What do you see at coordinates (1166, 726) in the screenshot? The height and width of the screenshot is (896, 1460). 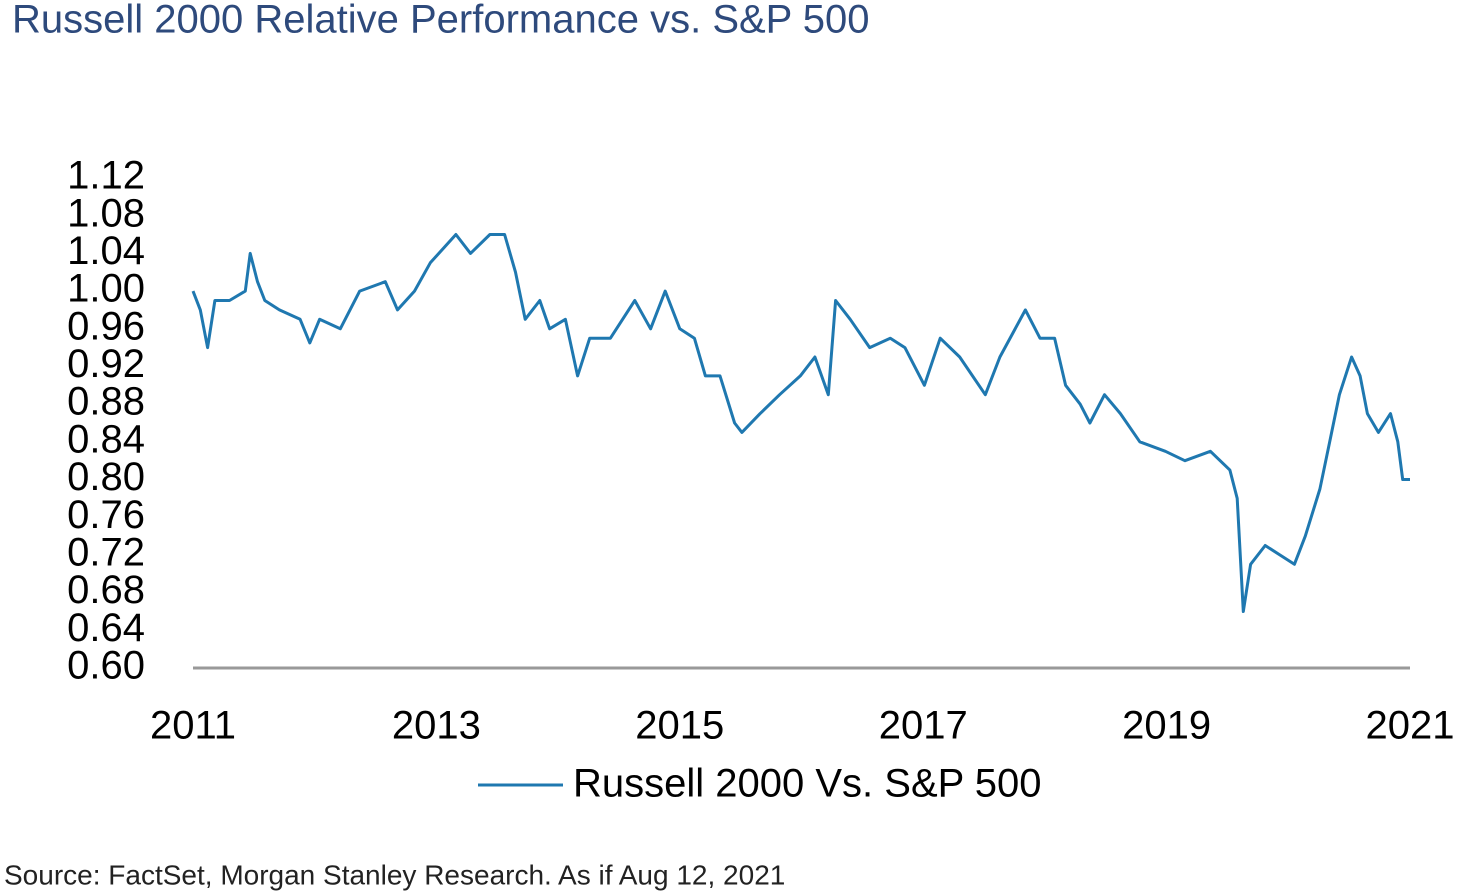 I see `x-tick-label: 2019` at bounding box center [1166, 726].